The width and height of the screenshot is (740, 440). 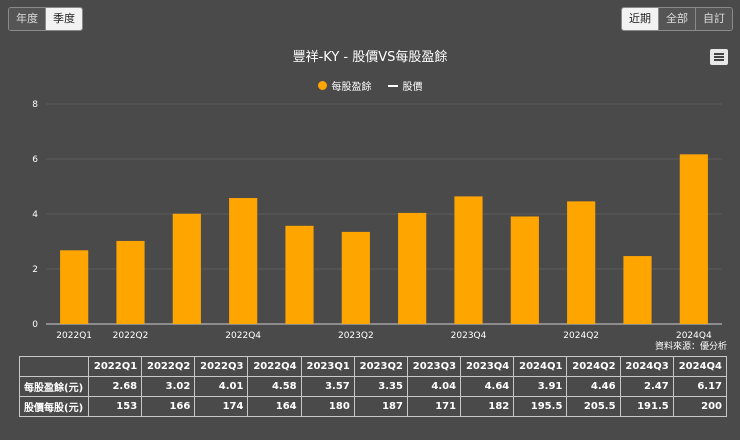 What do you see at coordinates (351, 87) in the screenshot?
I see `legend-label-eps: 每股盈餘` at bounding box center [351, 87].